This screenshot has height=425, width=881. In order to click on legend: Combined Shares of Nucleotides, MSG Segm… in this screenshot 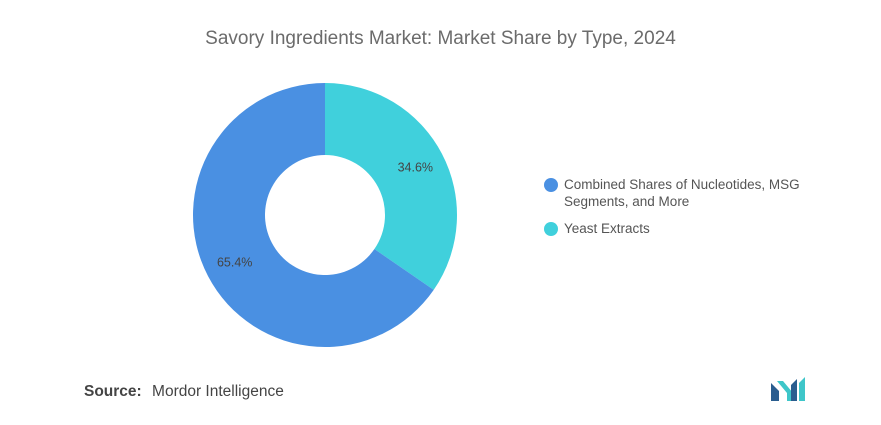, I will do `click(684, 211)`.